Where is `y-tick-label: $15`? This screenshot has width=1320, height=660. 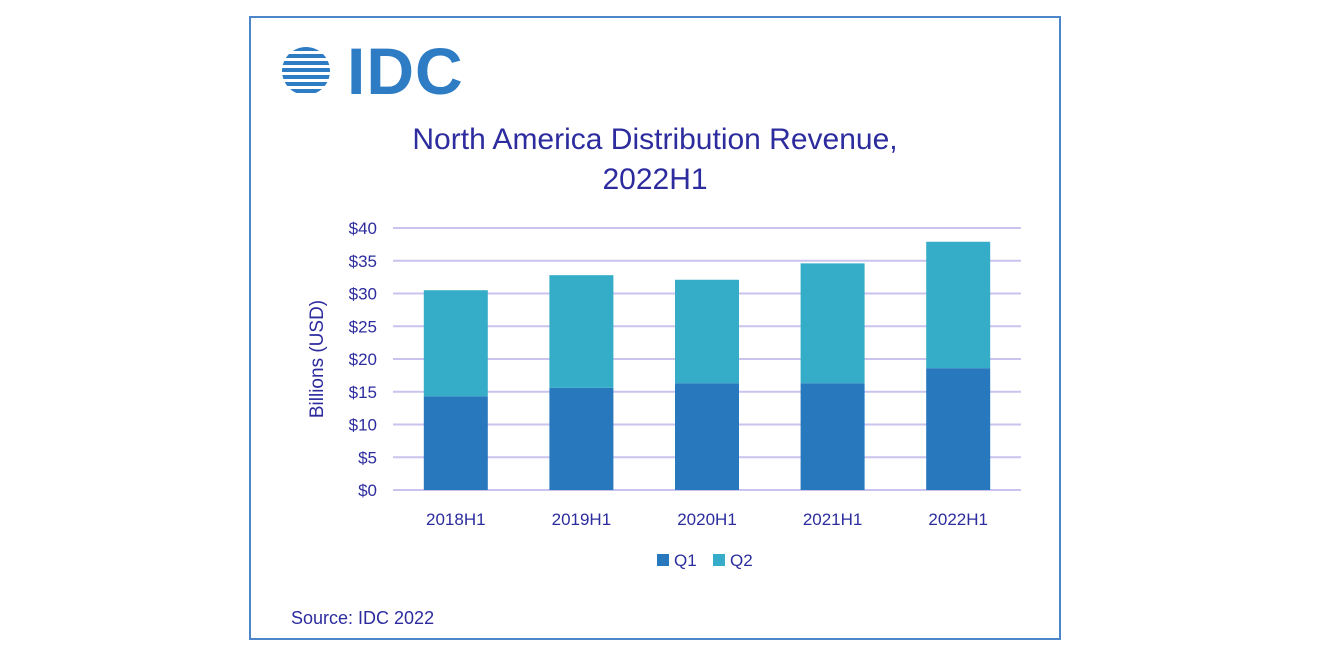
y-tick-label: $15 is located at coordinates (363, 392).